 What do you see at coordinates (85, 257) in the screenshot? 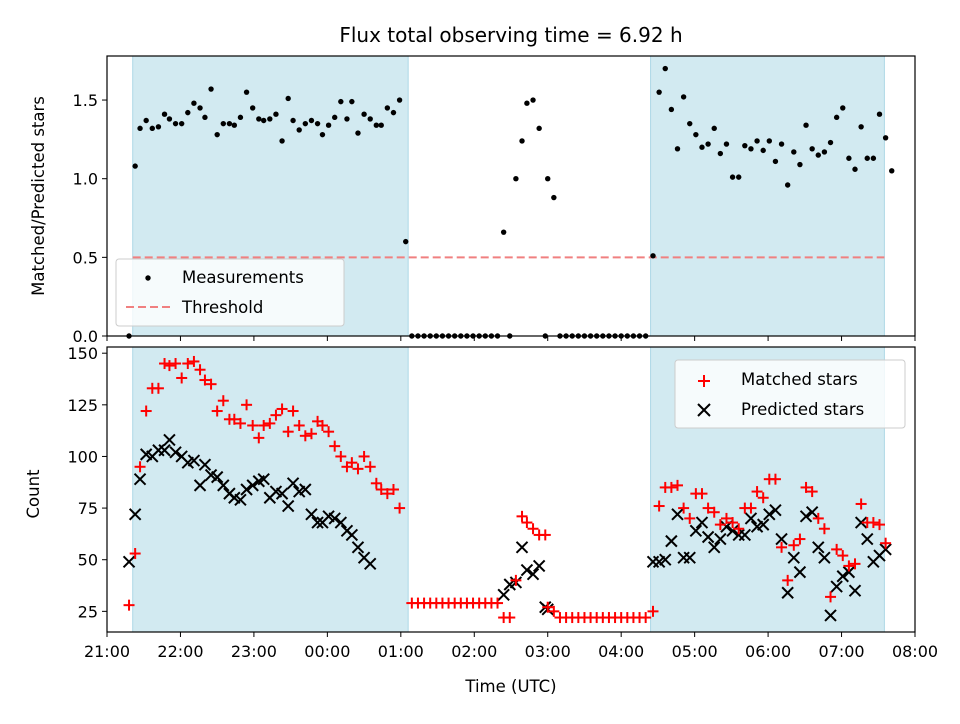
I see `ratio-y-tick-label: 0.5` at bounding box center [85, 257].